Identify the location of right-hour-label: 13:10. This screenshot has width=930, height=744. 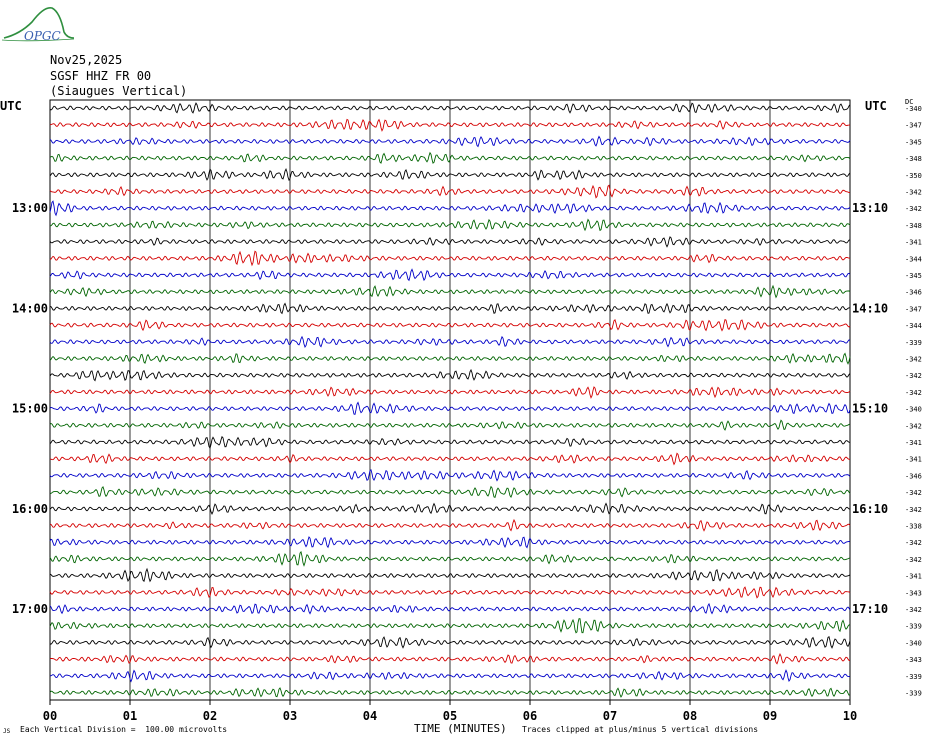
(870, 208).